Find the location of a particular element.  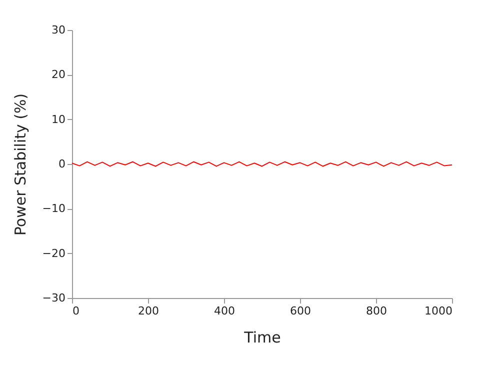

x-tick-label: 800 is located at coordinates (376, 311).